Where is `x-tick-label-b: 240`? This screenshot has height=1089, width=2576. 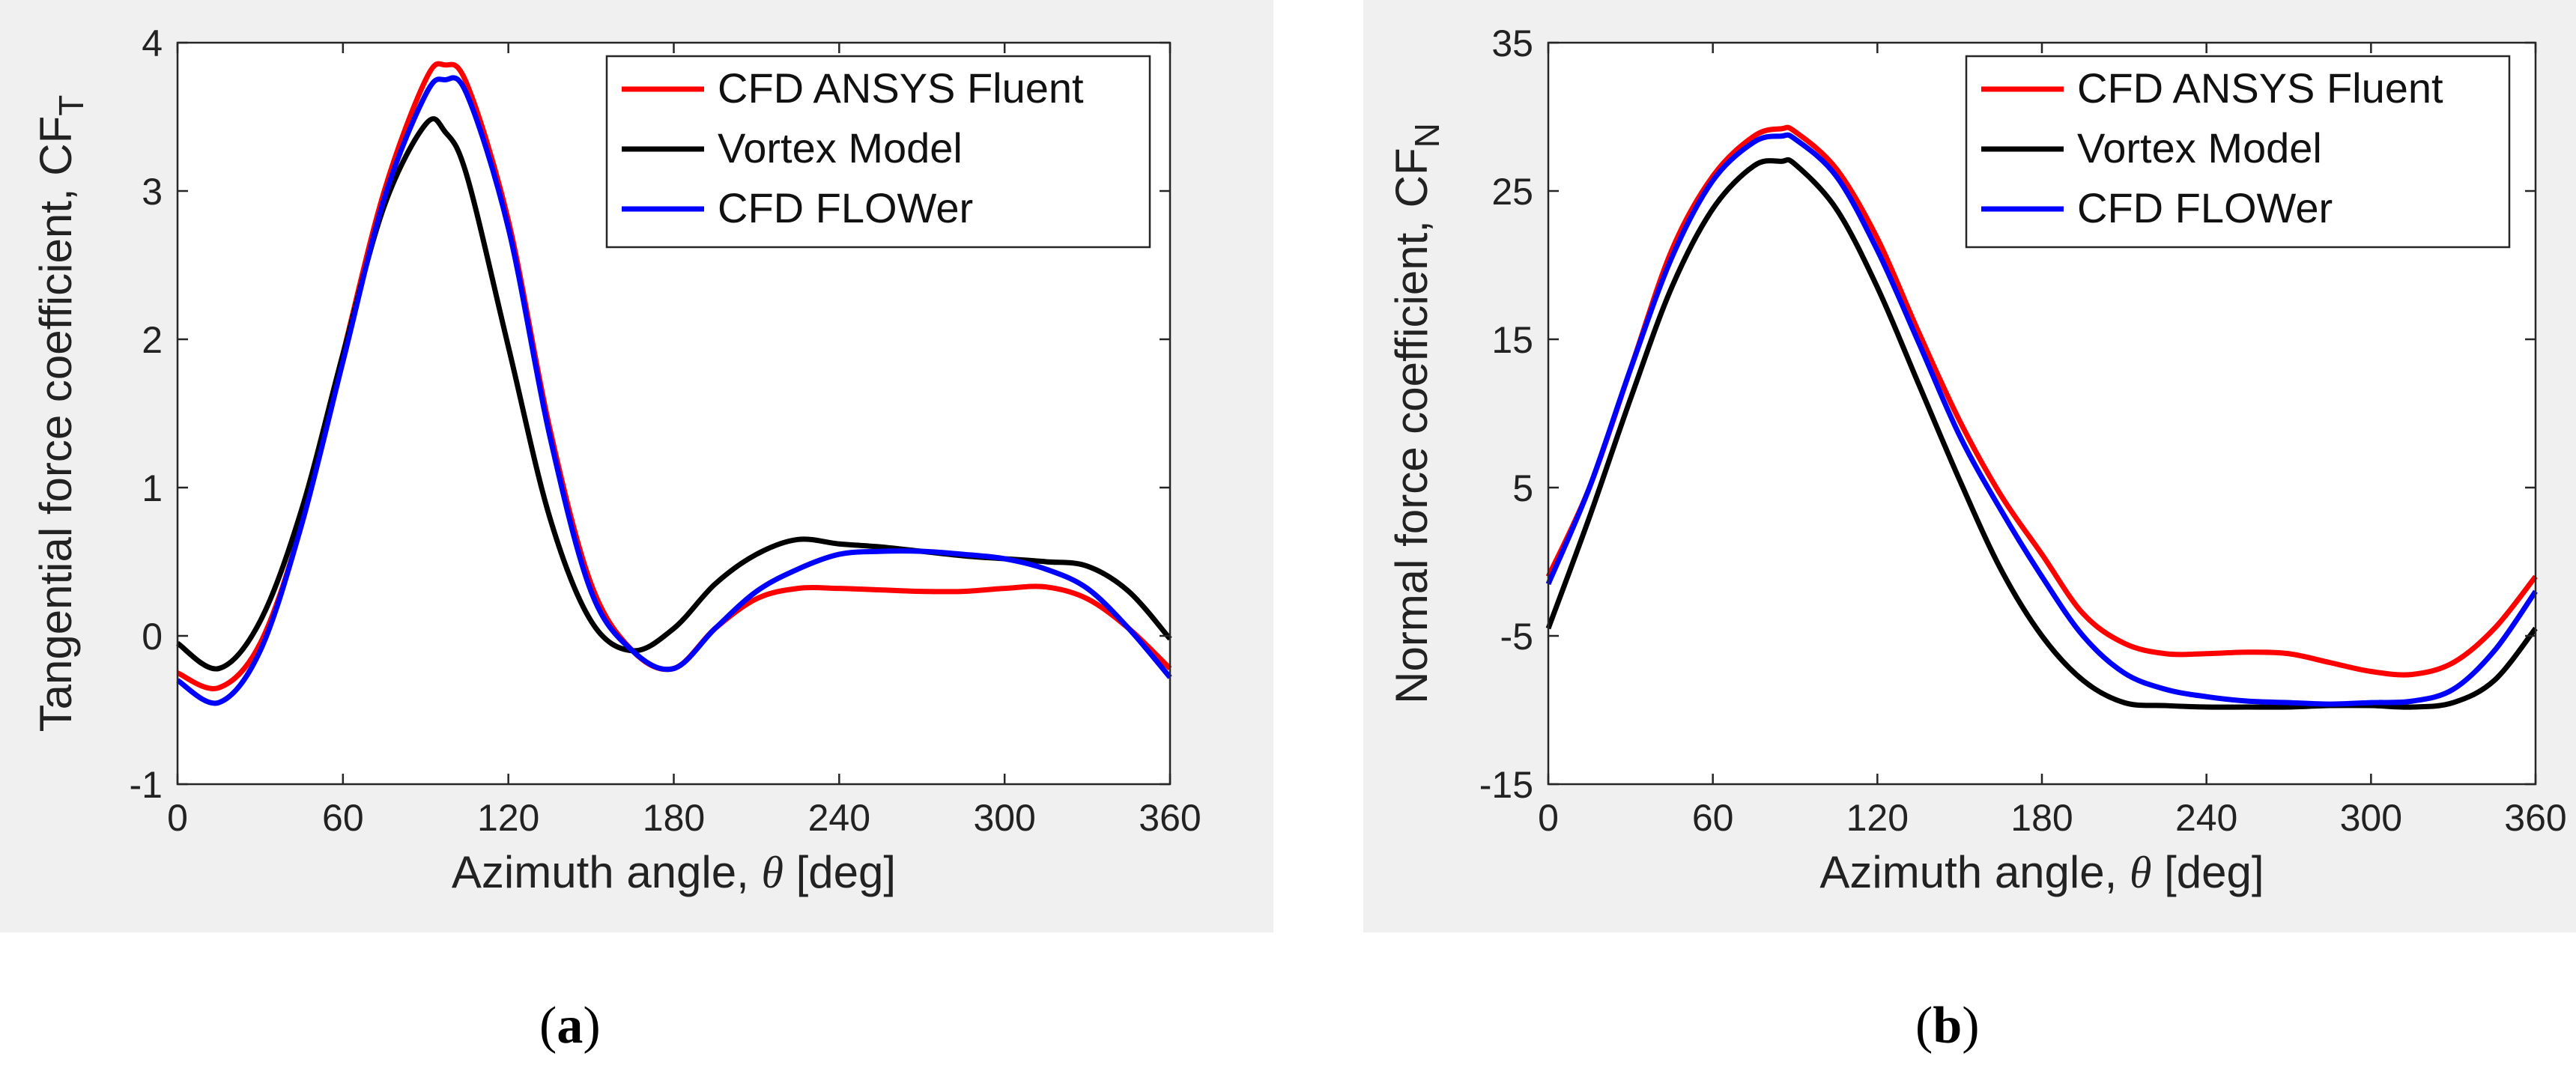 x-tick-label-b: 240 is located at coordinates (2206, 818).